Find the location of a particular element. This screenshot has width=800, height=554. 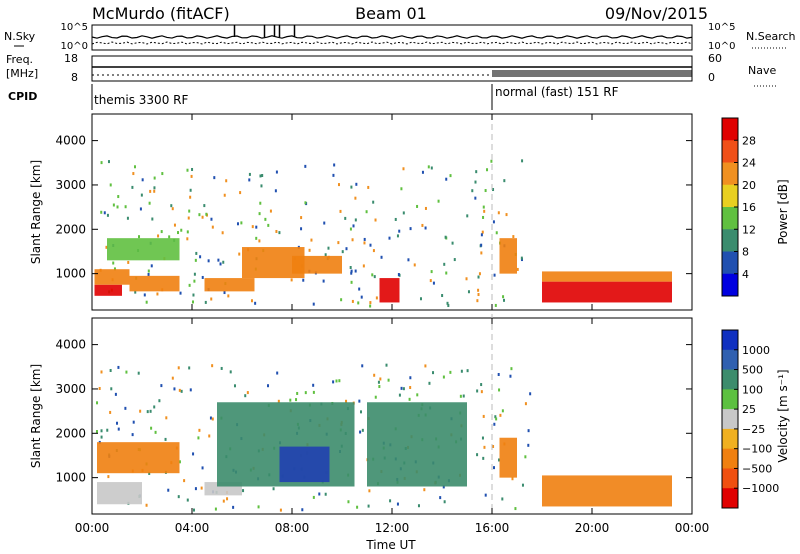

time-tick-label: 20:00 is located at coordinates (592, 528).